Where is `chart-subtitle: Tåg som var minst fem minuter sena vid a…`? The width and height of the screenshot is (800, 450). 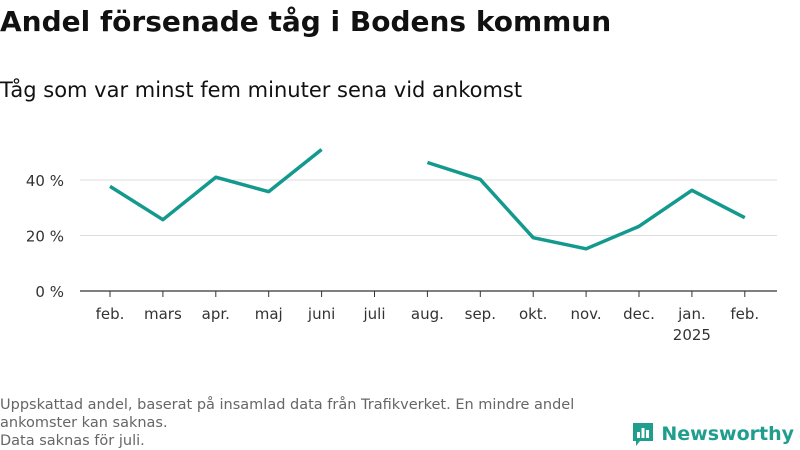
chart-subtitle: Tåg som var minst fem minuter sena vid a… is located at coordinates (261, 90).